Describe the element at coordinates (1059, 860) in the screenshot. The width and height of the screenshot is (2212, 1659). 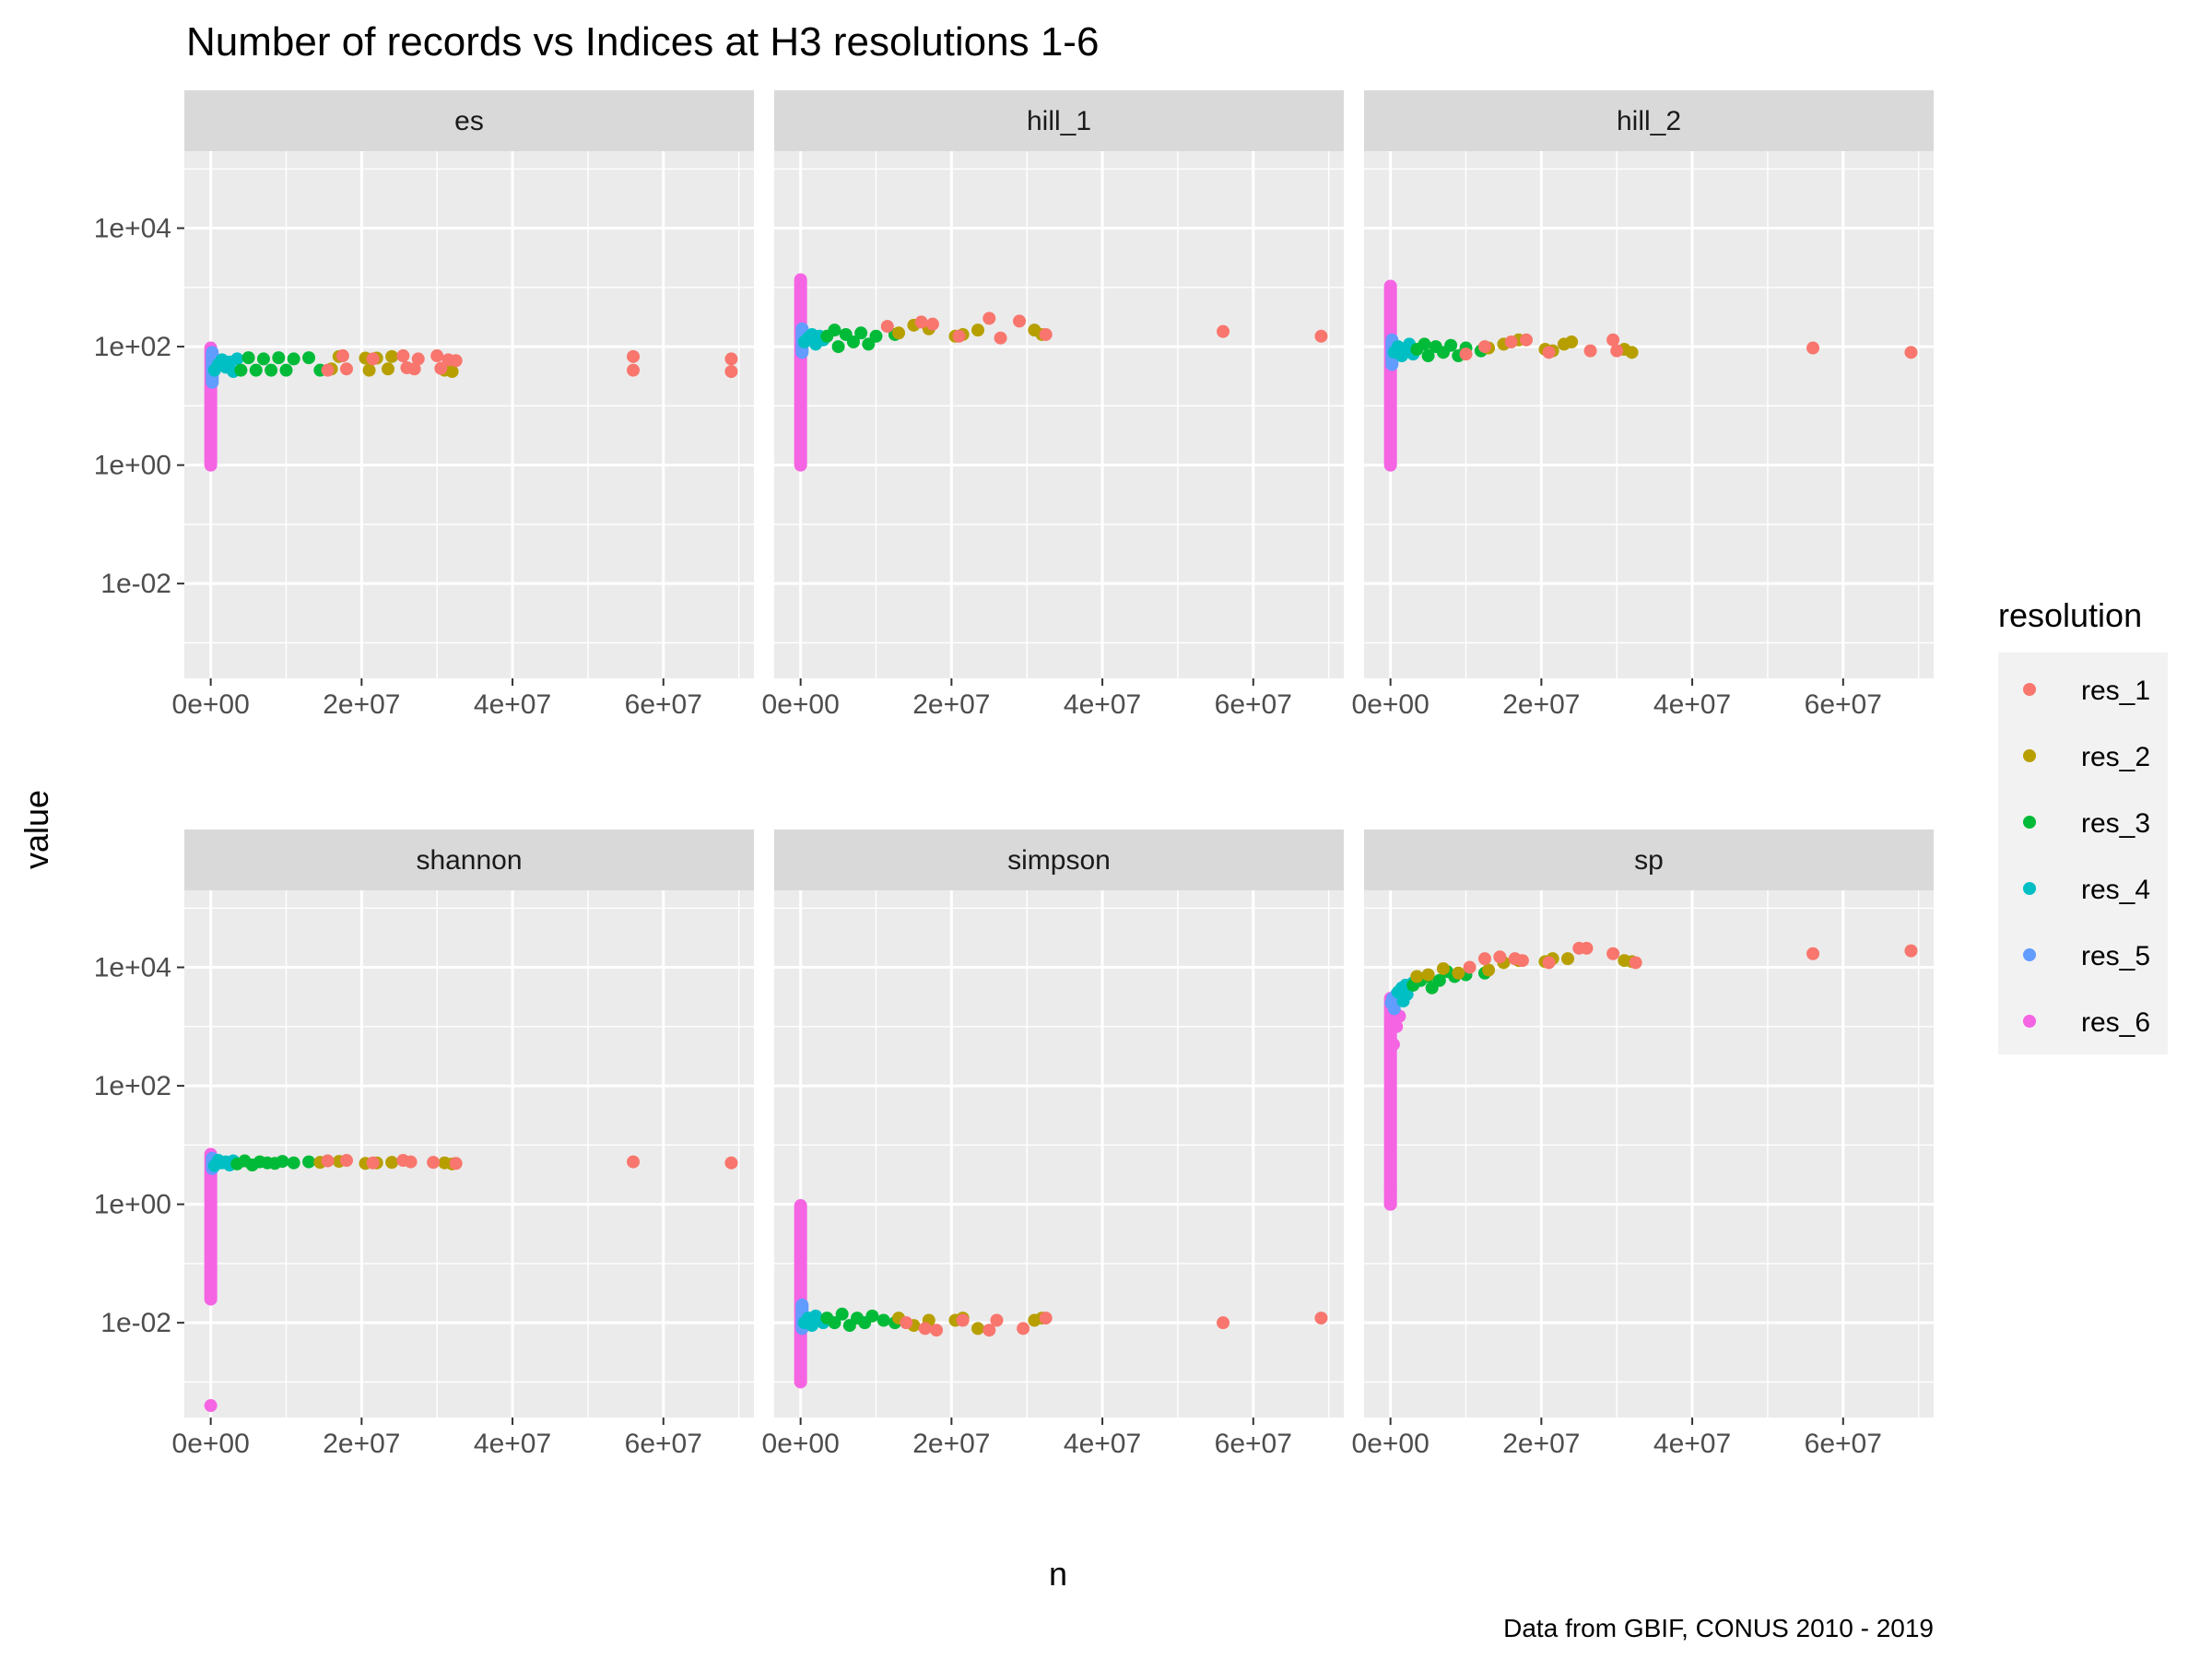
I see `facet-label: simpson` at that location.